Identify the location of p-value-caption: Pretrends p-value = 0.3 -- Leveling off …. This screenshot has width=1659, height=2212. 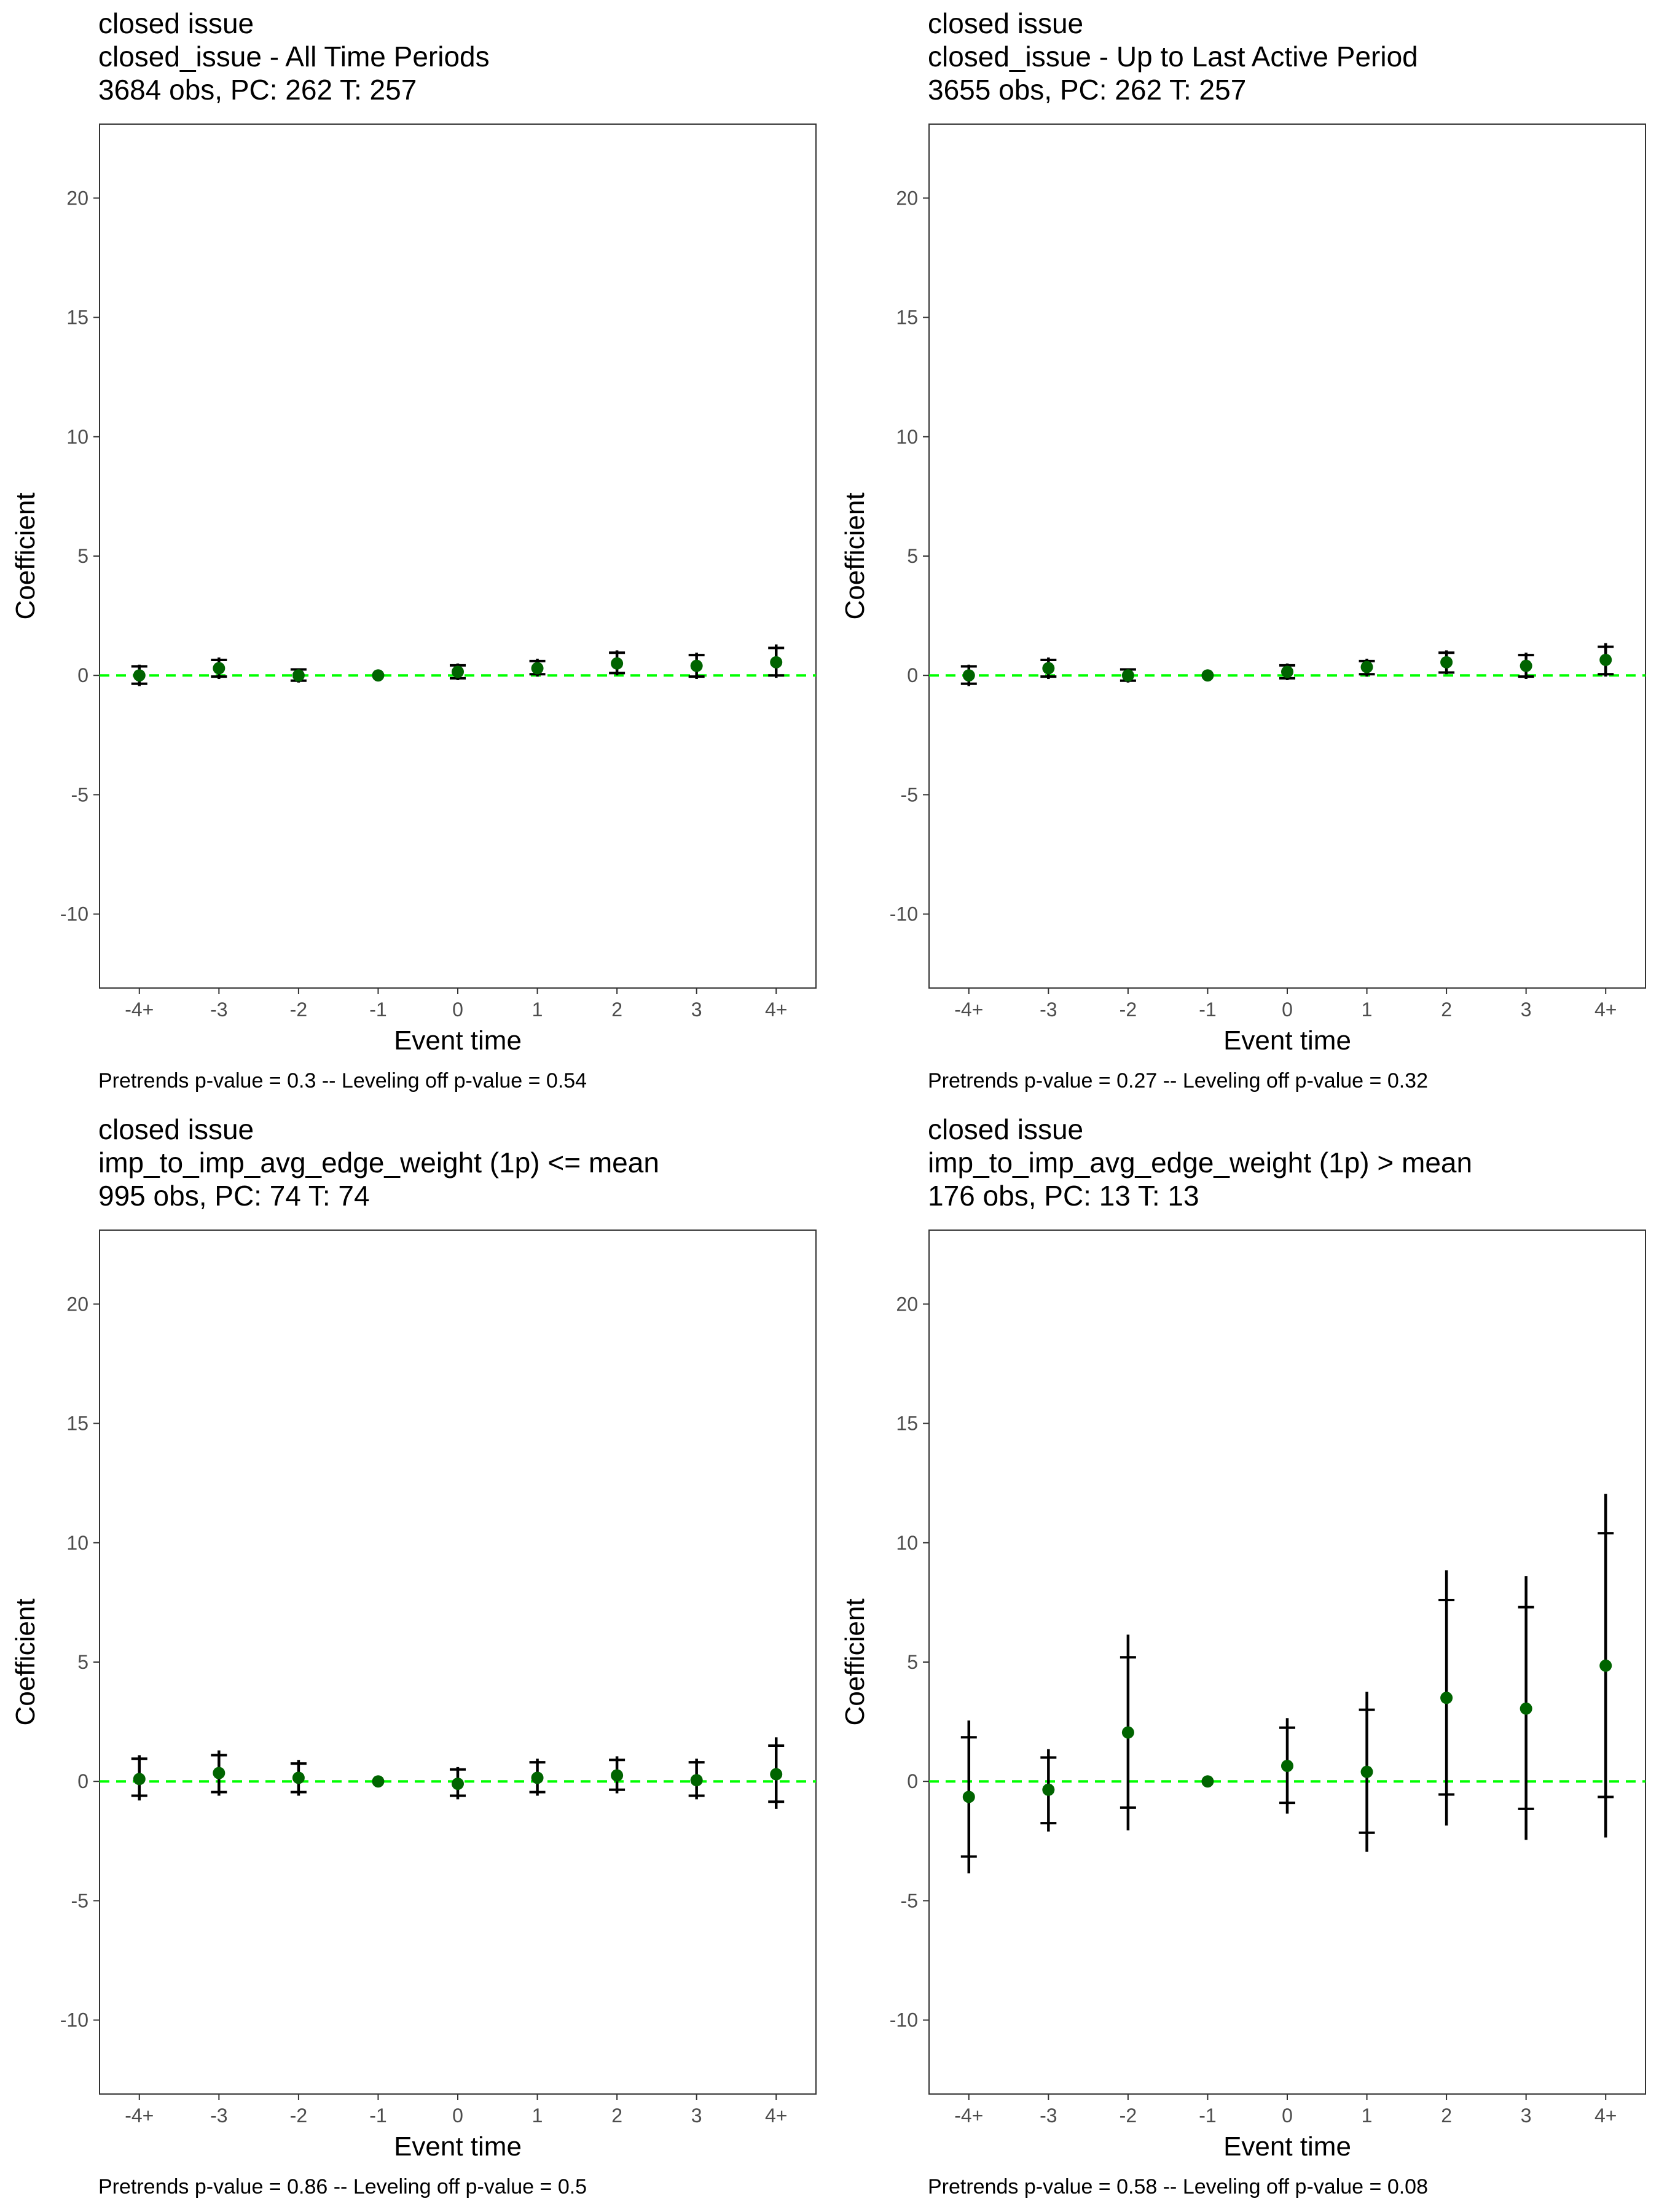
(342, 1080).